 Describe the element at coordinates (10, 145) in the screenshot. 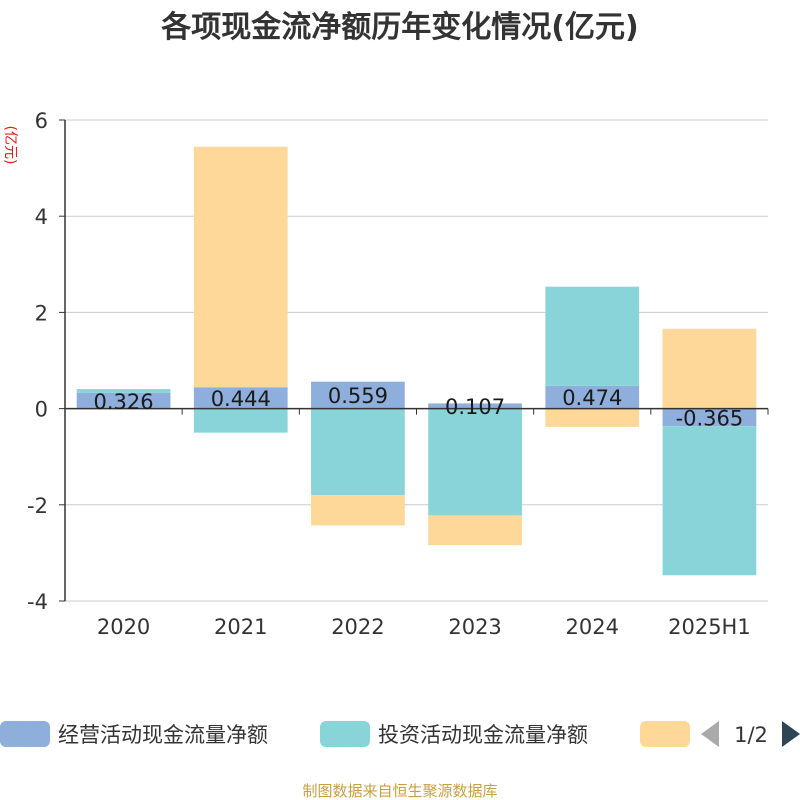

I see `y-axis-label: (亿元)` at that location.